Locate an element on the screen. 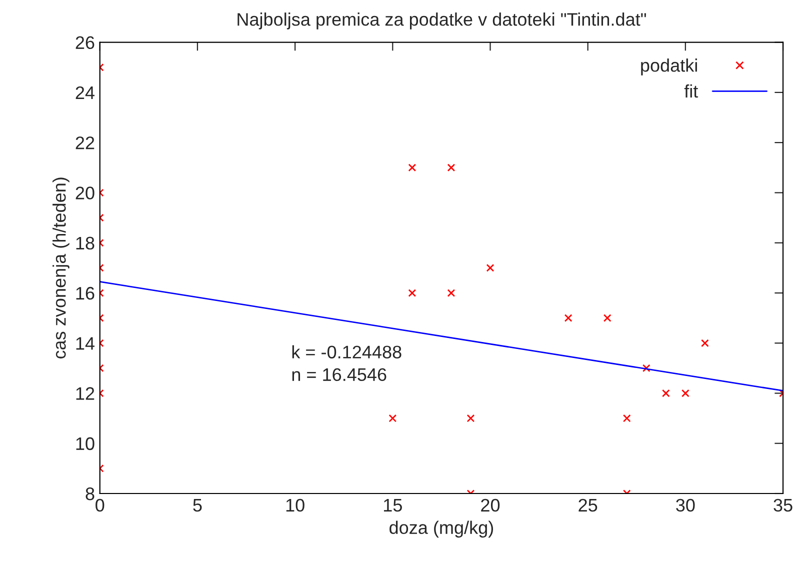 This screenshot has width=799, height=564. y-tick-label: 20 is located at coordinates (85, 193).